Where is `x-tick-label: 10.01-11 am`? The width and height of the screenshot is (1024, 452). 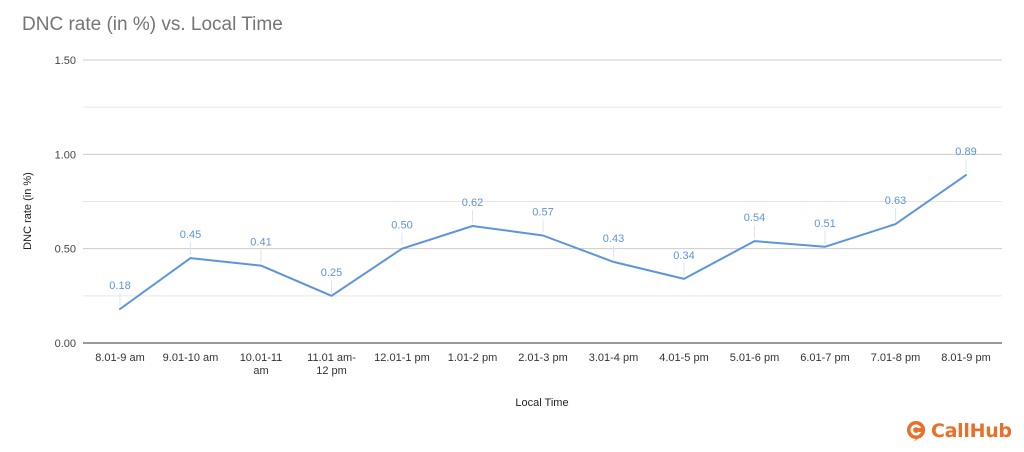 x-tick-label: 10.01-11 am is located at coordinates (261, 364).